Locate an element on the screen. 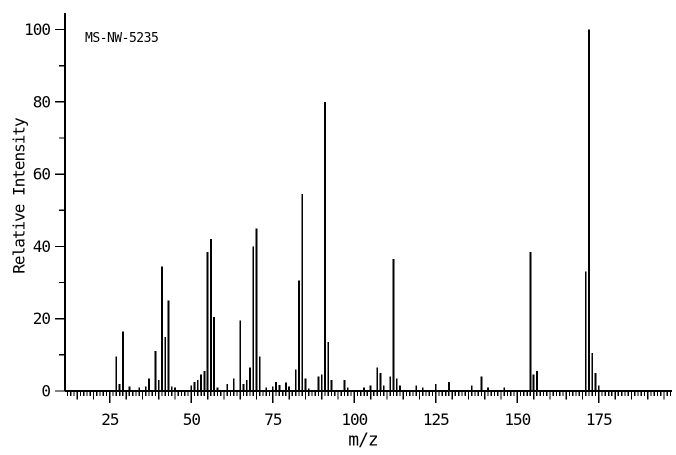 The width and height of the screenshot is (676, 455). x-tick-label: 150 is located at coordinates (517, 419).